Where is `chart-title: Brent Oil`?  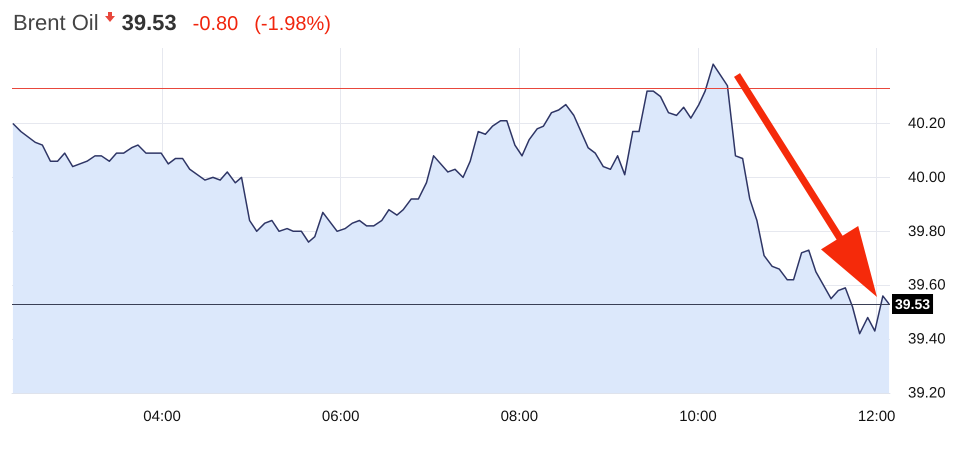 chart-title: Brent Oil is located at coordinates (56, 23).